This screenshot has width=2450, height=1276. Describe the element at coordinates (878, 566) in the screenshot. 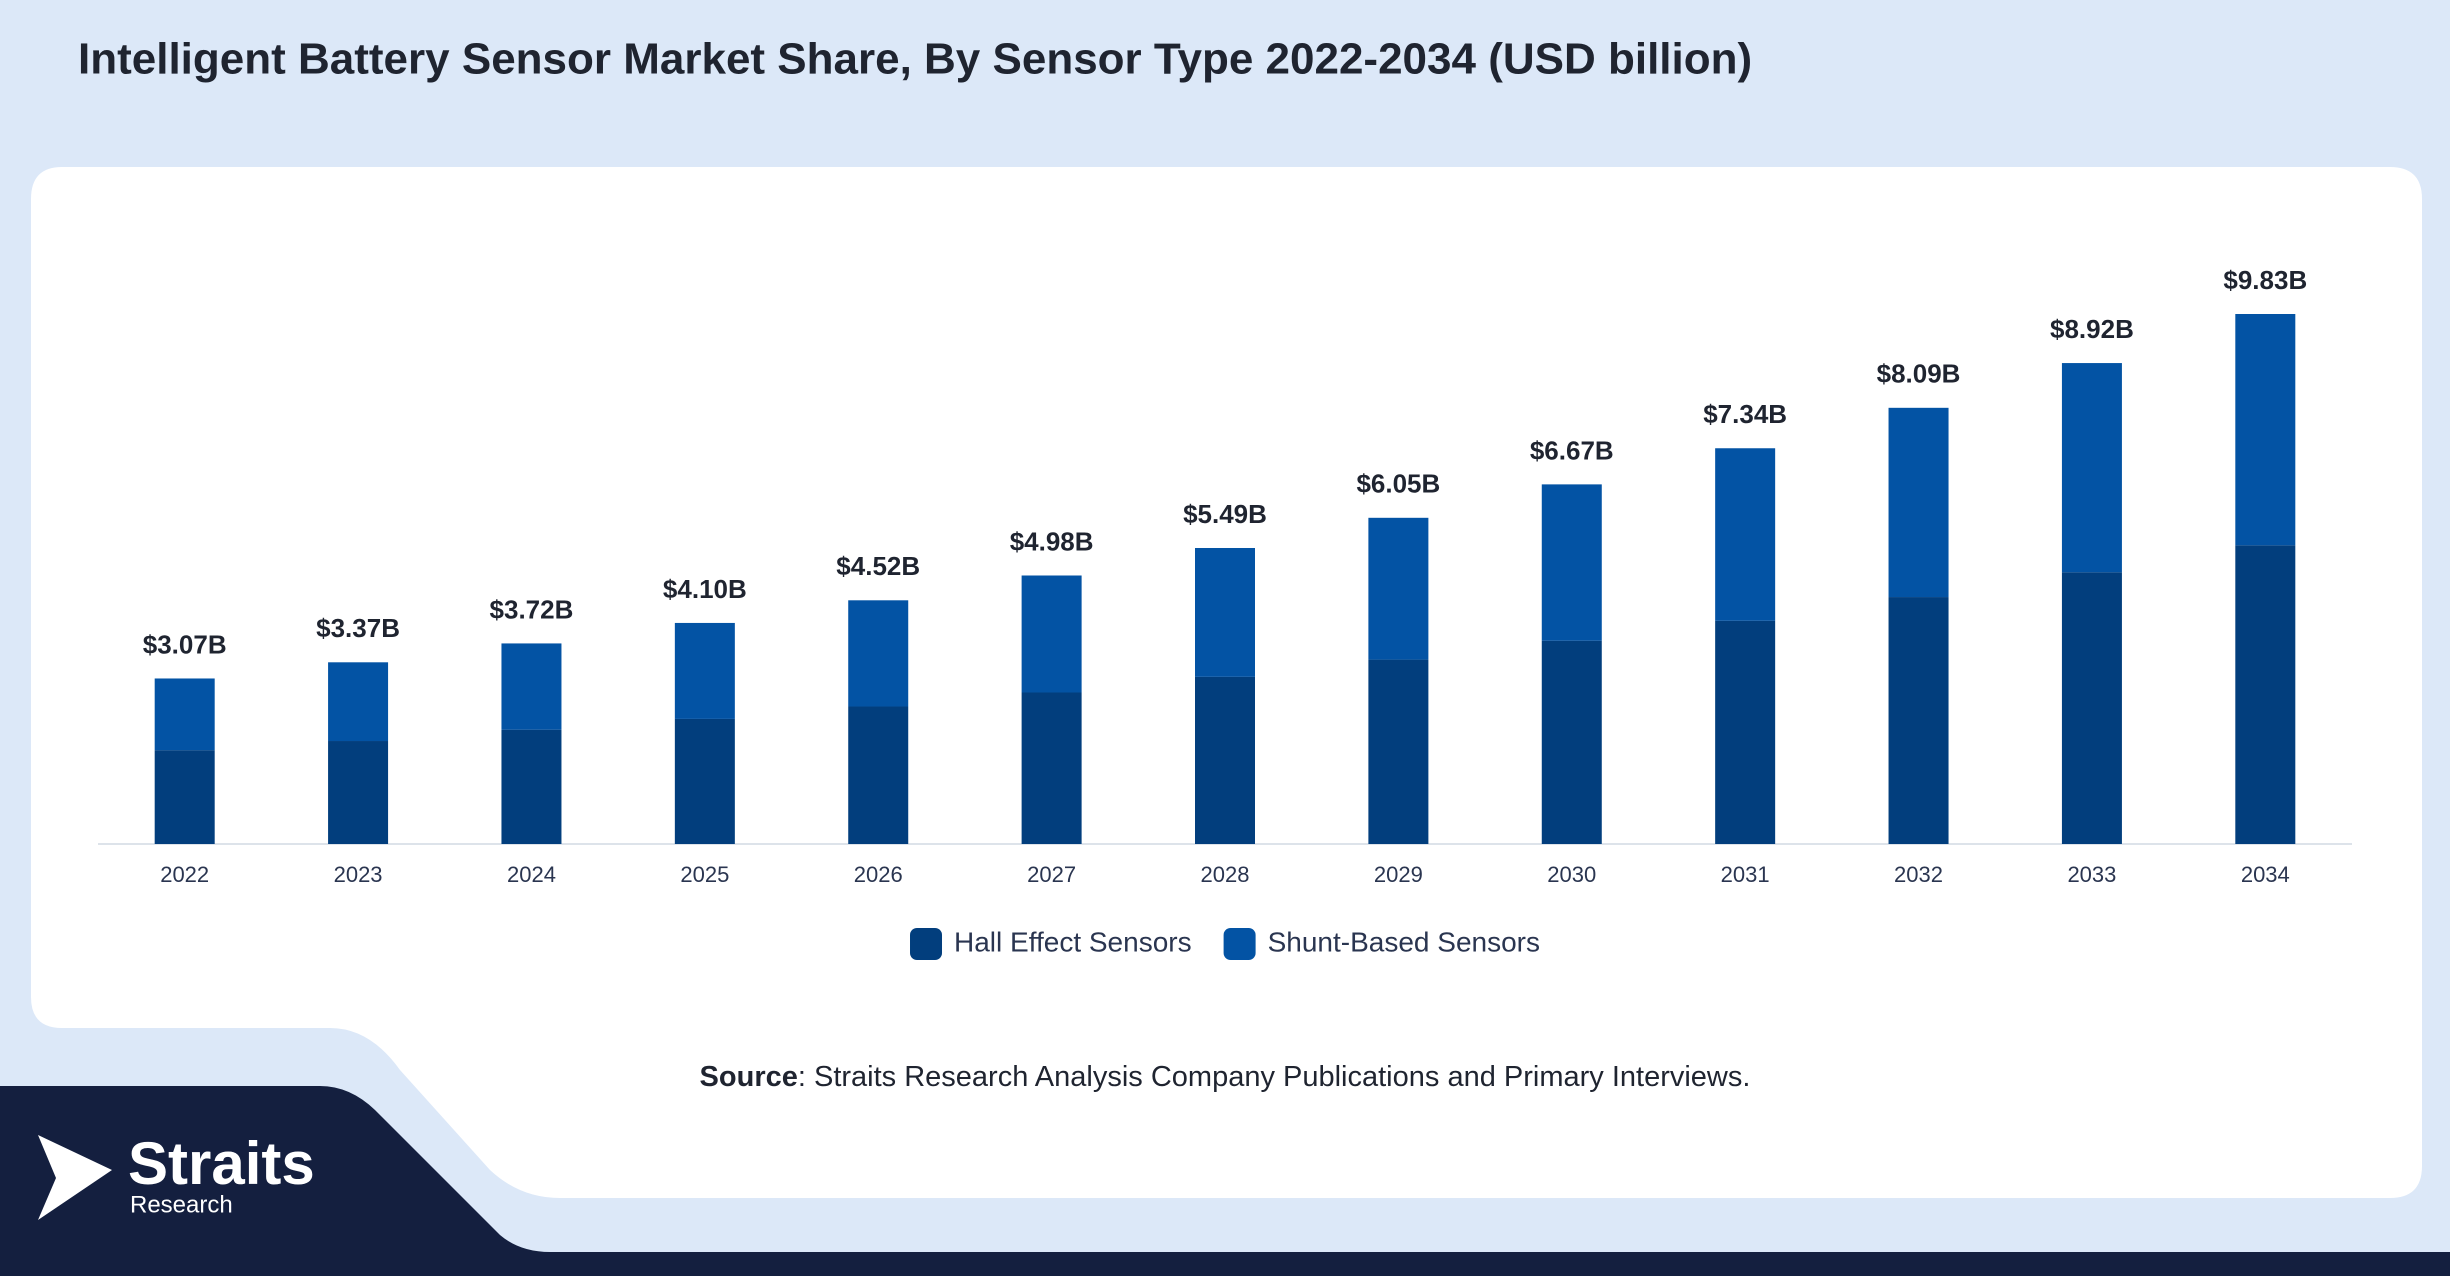

I see `total-label: $4.52B` at that location.